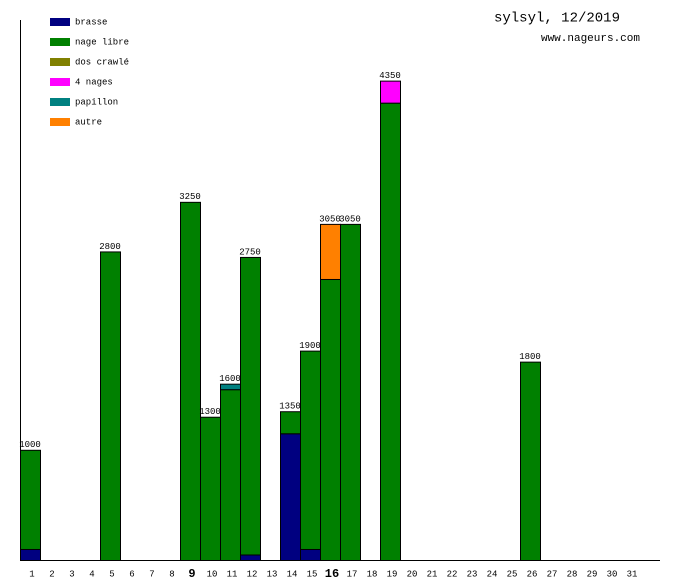 This screenshot has width=680, height=580. What do you see at coordinates (91, 22) in the screenshot?
I see `legend-label: brasse` at bounding box center [91, 22].